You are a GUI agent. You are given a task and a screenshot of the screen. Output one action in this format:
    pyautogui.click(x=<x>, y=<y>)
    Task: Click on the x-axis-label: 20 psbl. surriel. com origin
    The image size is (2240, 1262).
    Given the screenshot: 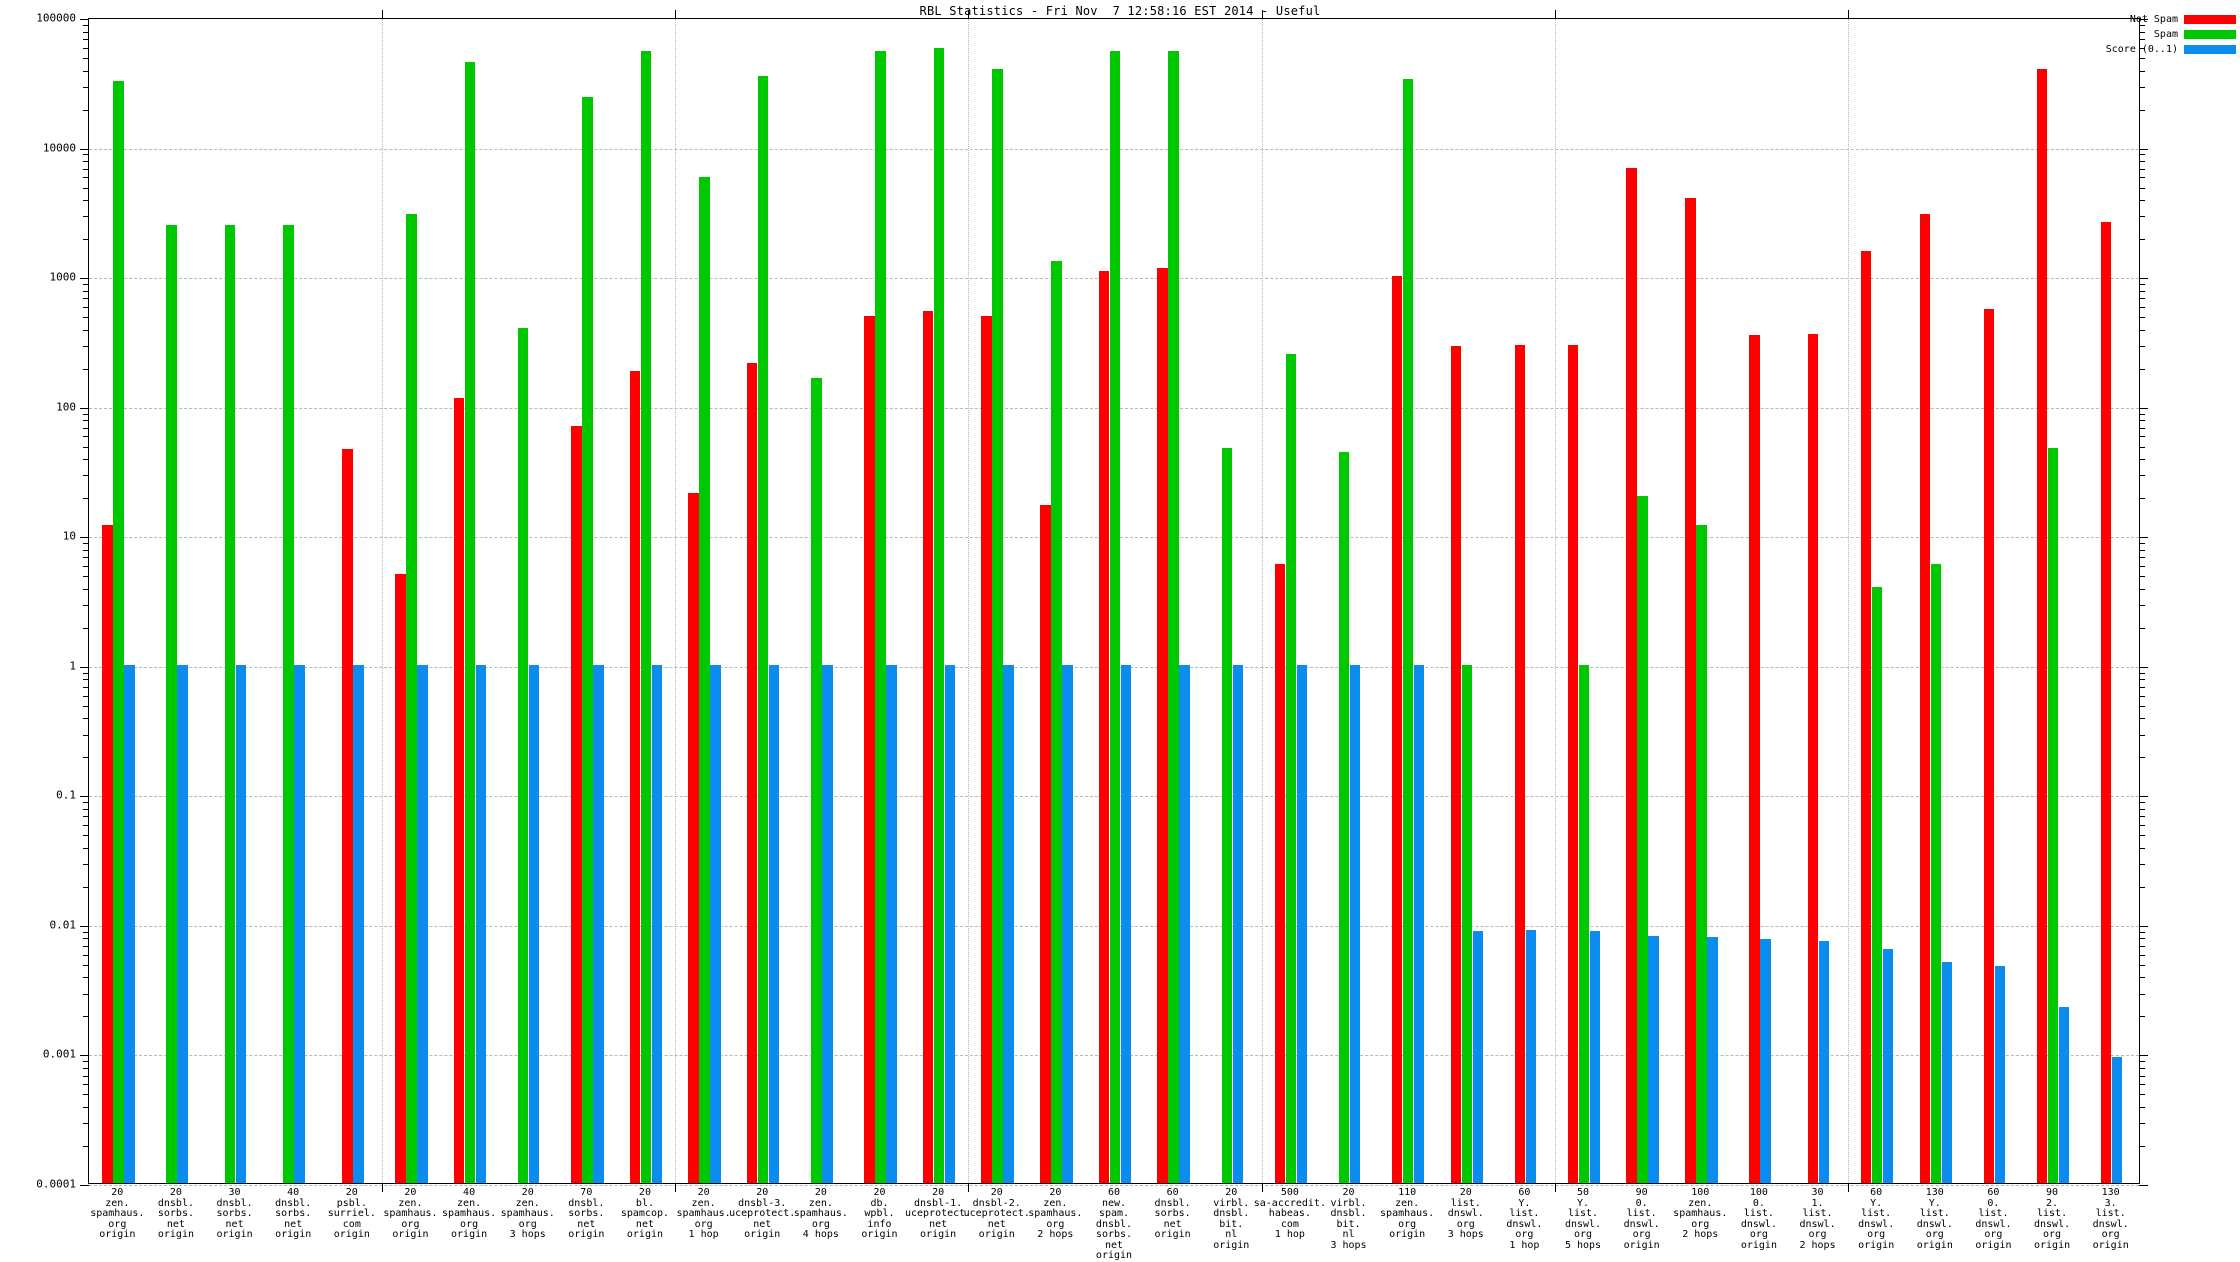 What is the action you would take?
    pyautogui.click(x=351, y=1213)
    